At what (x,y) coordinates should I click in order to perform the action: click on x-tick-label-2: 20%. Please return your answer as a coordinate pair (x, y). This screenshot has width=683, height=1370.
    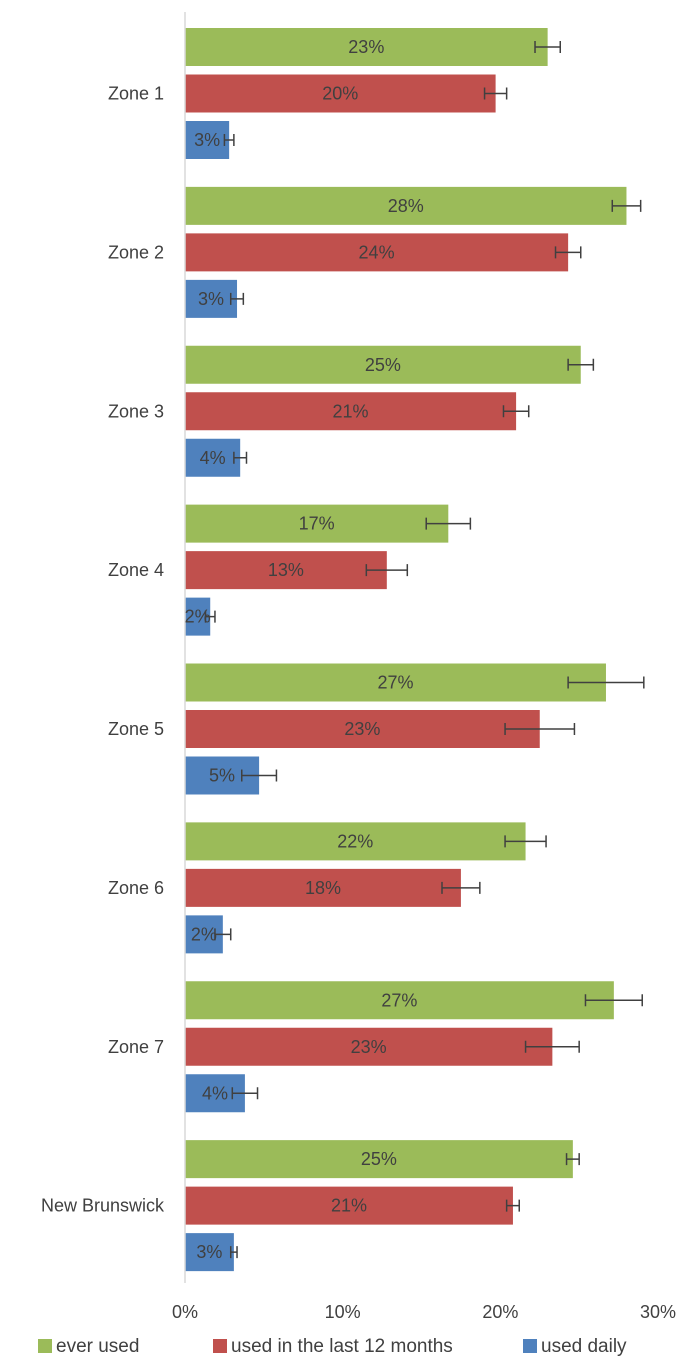
    Looking at the image, I should click on (500, 1312).